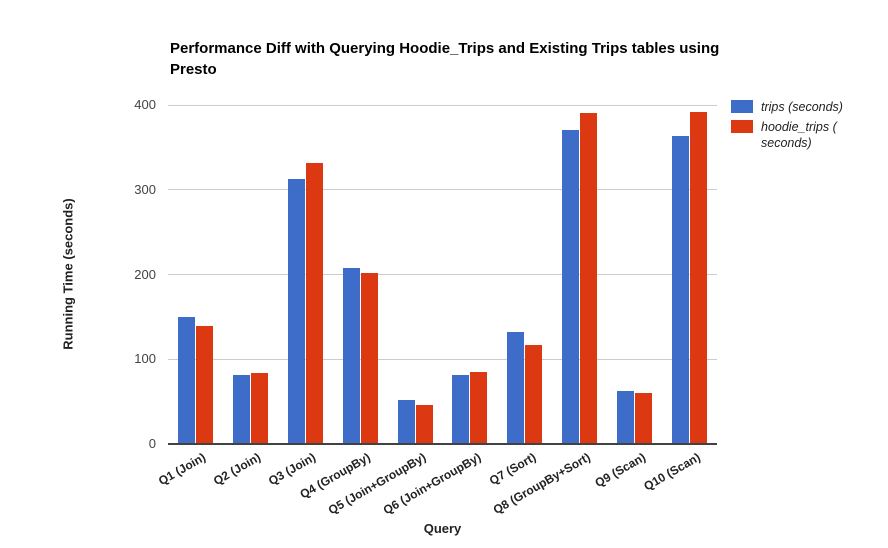 The image size is (888, 548). I want to click on x-tick-label: Q5 (Join+GroupBy), so click(377, 484).